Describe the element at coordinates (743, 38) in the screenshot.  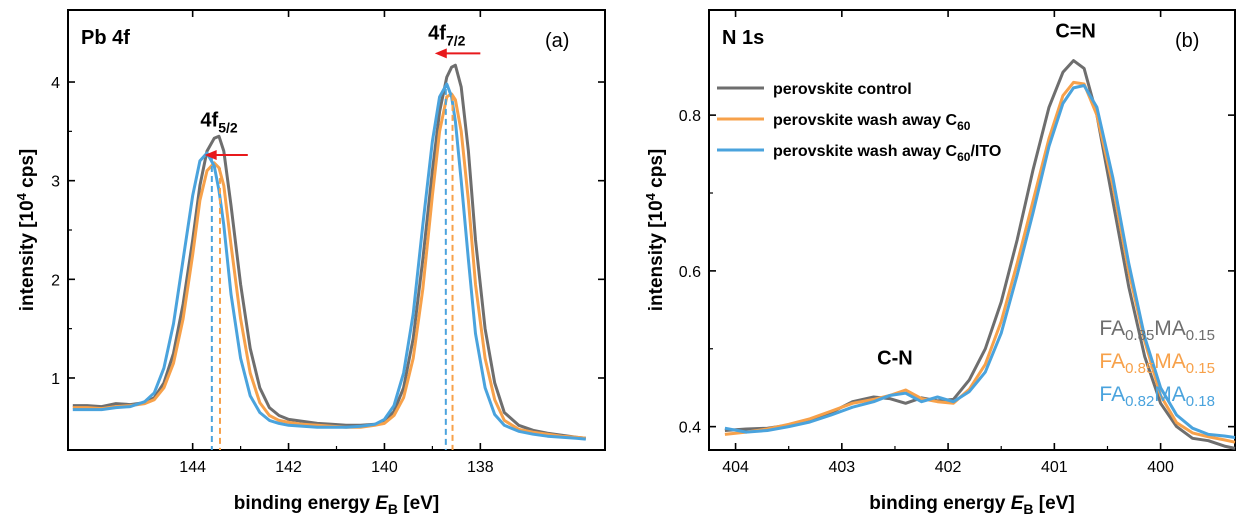
I see `panel-title-b: N 1s` at that location.